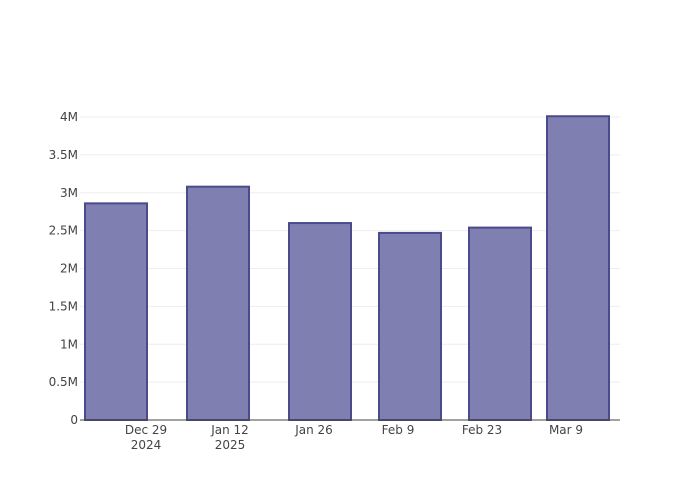 The width and height of the screenshot is (700, 500). What do you see at coordinates (69, 117) in the screenshot?
I see `y-tick-label: 4M` at bounding box center [69, 117].